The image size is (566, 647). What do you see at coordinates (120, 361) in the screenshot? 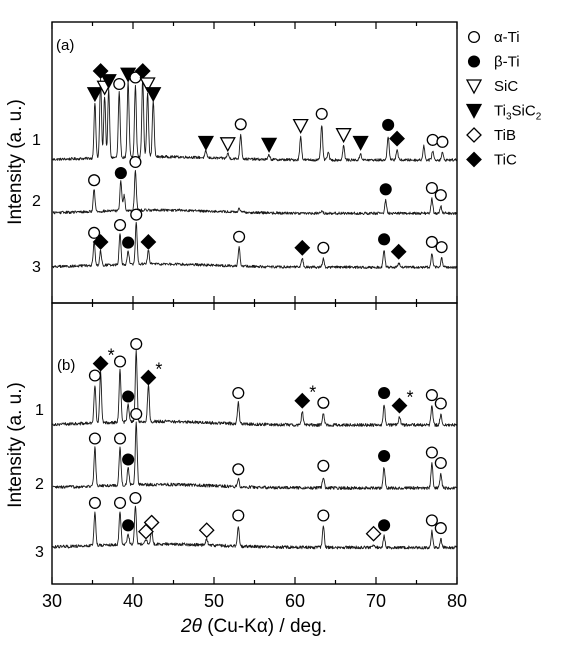
I see `panel-1-series-1-peak-2-circle-open` at bounding box center [120, 361].